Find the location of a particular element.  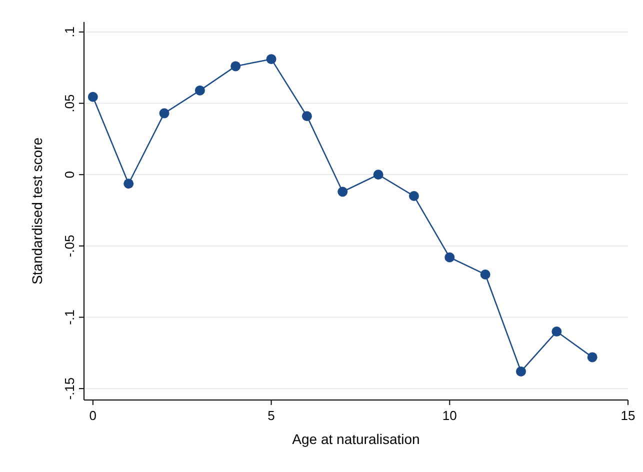

y-tick-label: .1 is located at coordinates (69, 32).